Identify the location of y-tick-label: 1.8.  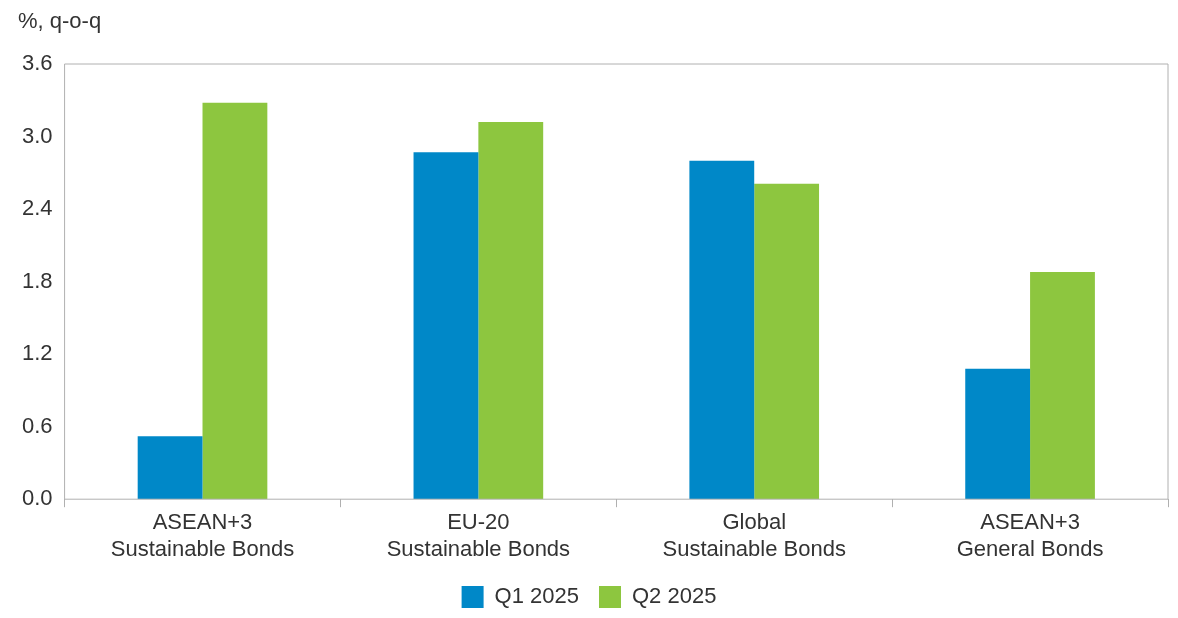
(37, 280).